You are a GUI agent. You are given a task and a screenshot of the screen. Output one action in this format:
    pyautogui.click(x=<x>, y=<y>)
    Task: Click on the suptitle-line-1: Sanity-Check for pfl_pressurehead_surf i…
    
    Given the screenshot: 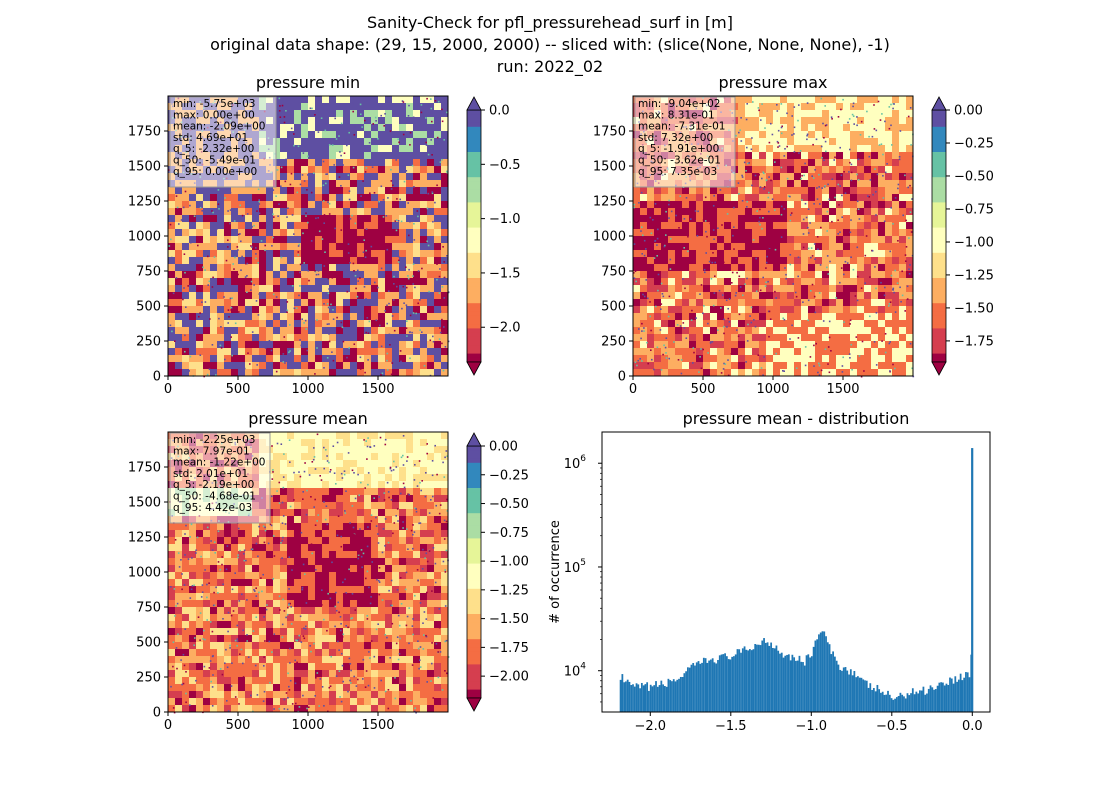 What is the action you would take?
    pyautogui.click(x=550, y=22)
    